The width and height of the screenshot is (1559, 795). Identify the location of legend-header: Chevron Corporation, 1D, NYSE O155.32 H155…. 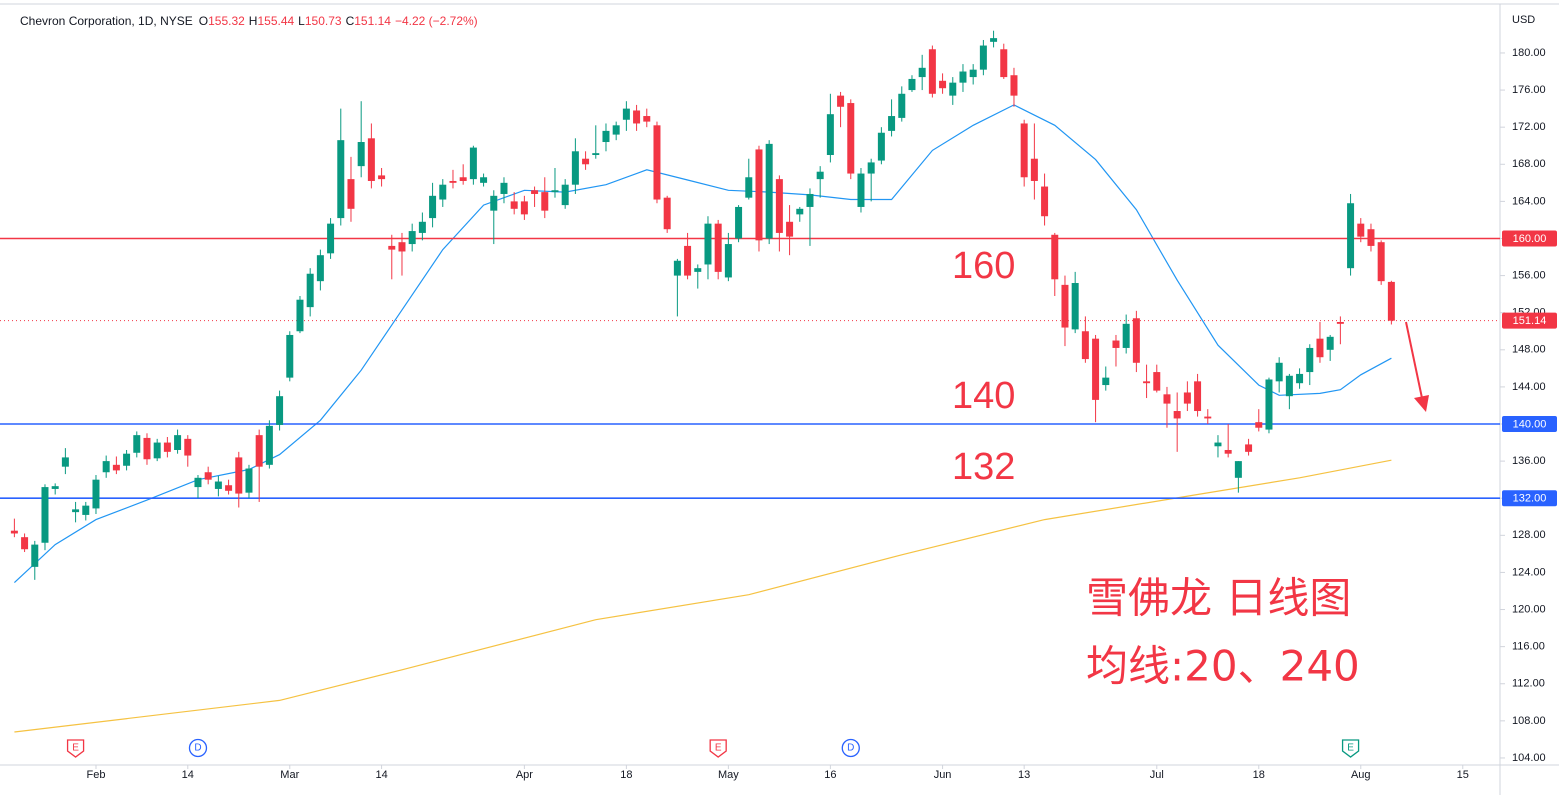
(251, 21).